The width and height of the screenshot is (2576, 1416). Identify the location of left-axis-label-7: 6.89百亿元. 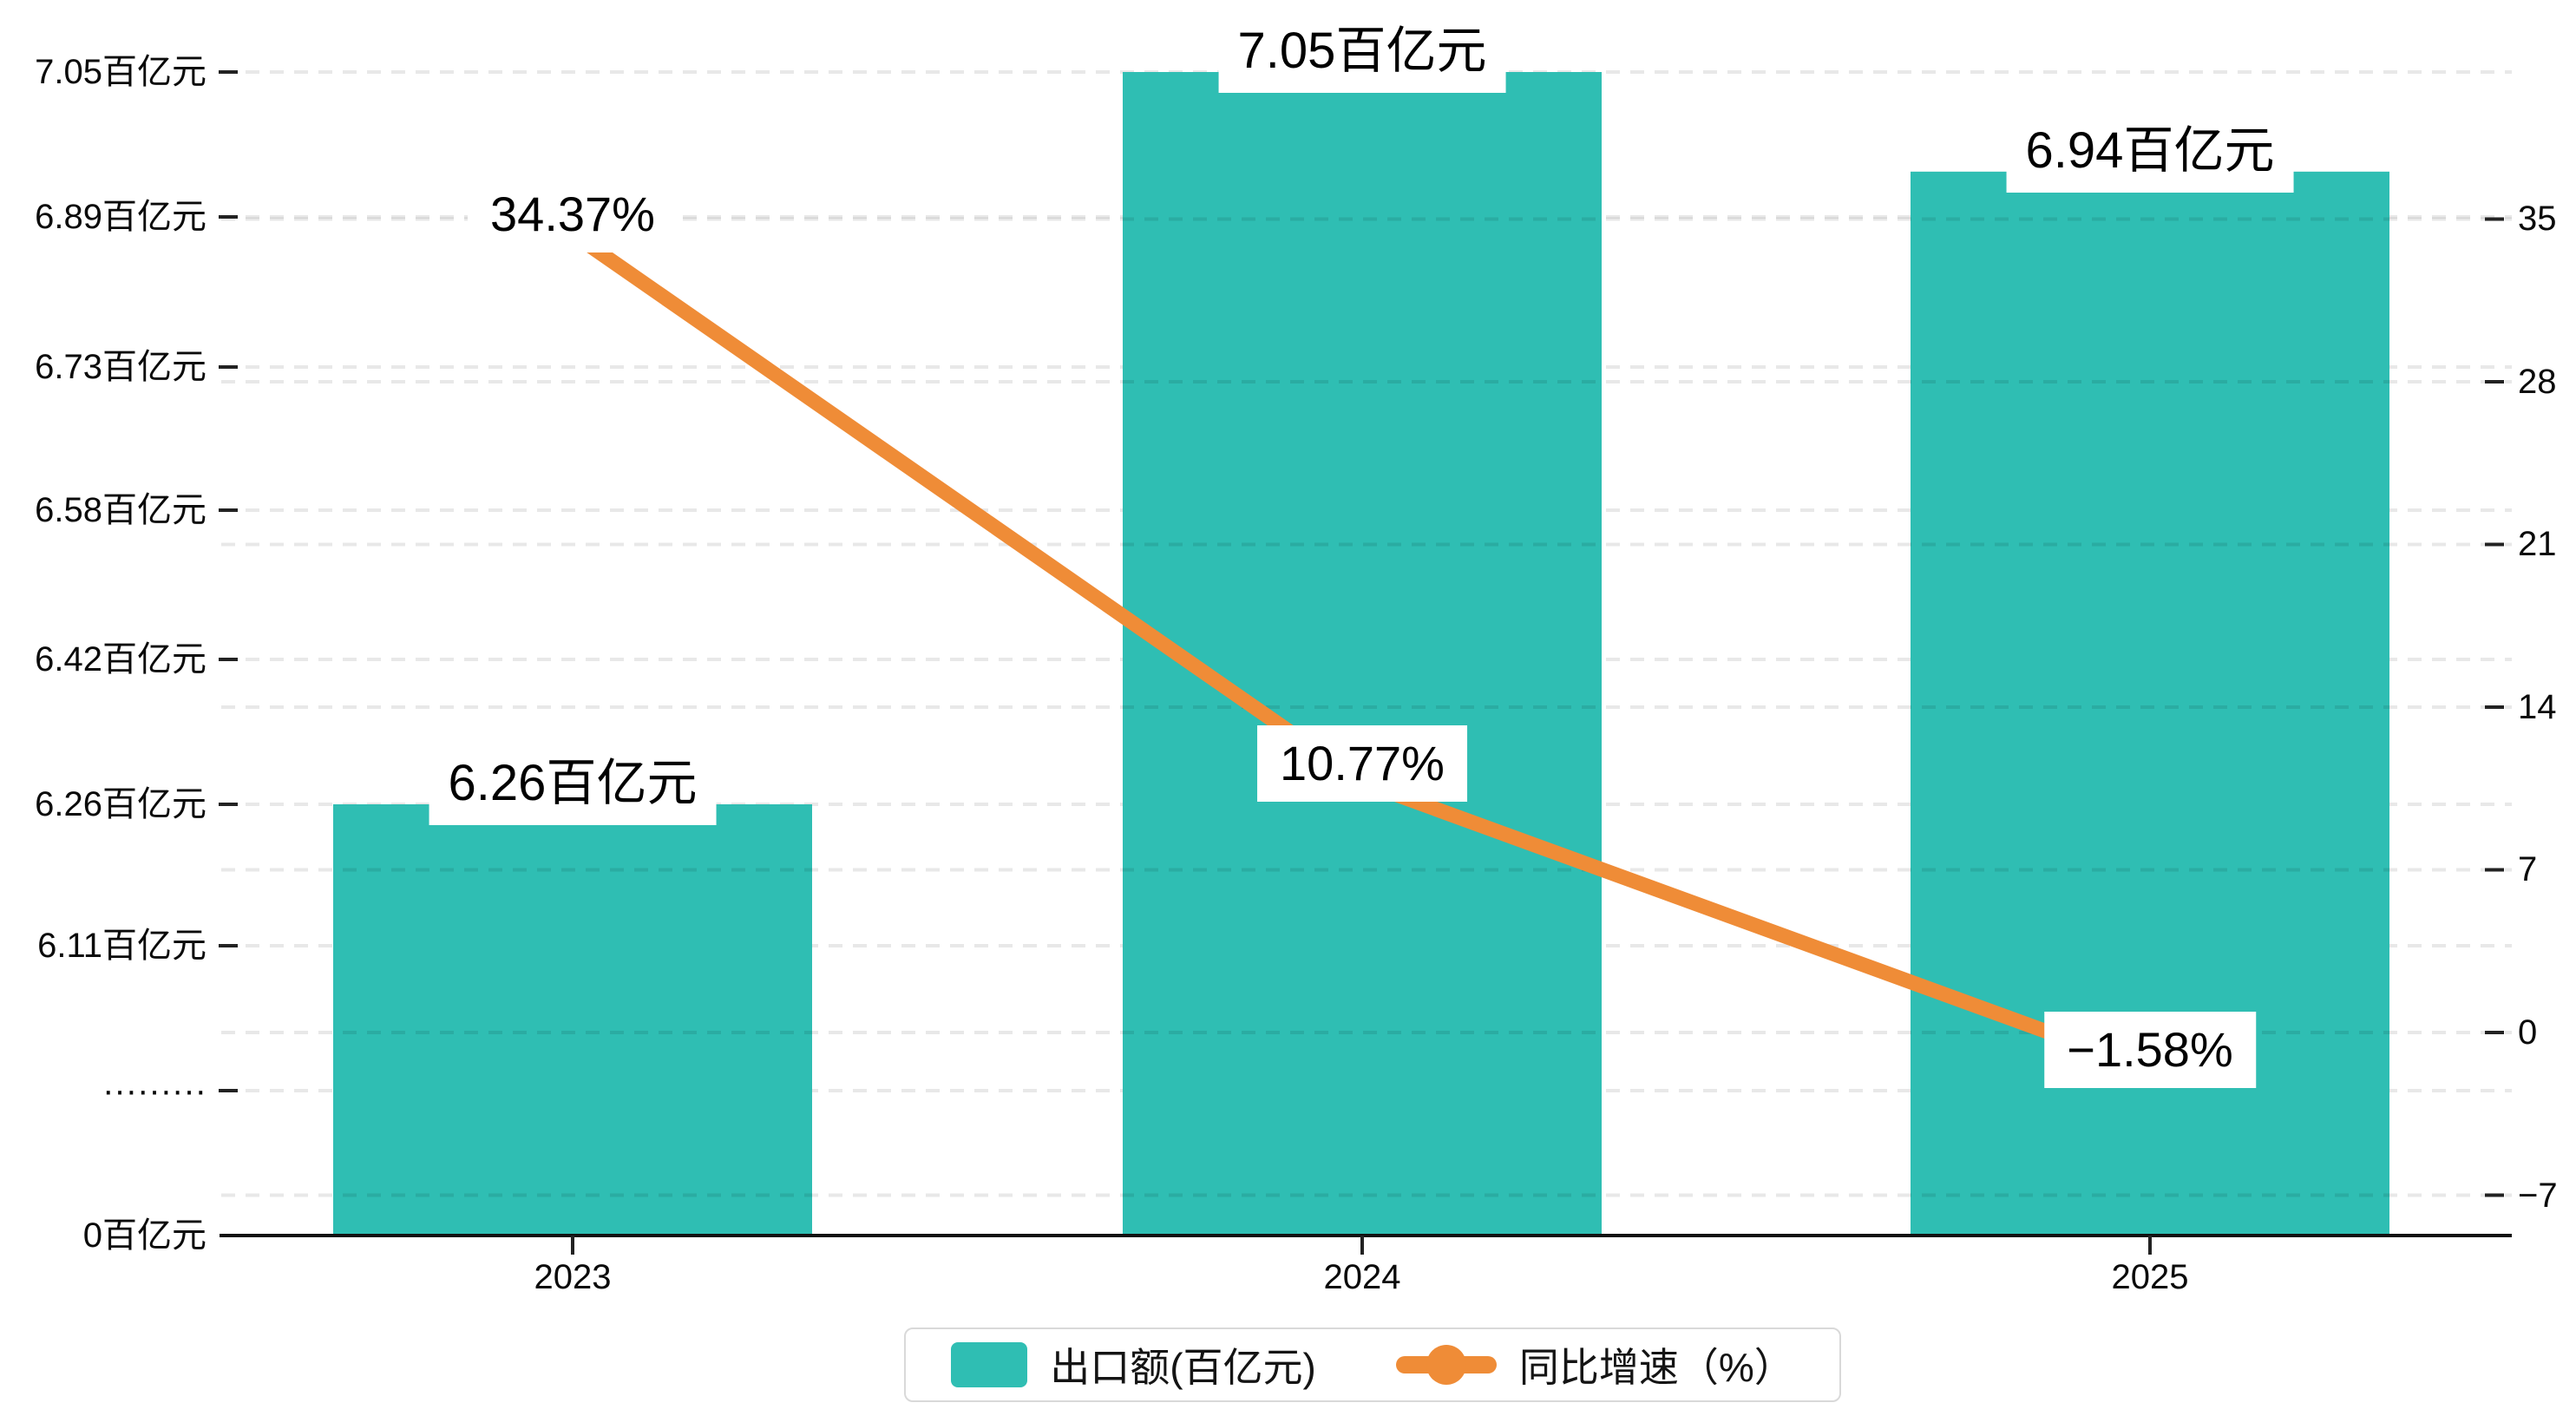
(120, 217).